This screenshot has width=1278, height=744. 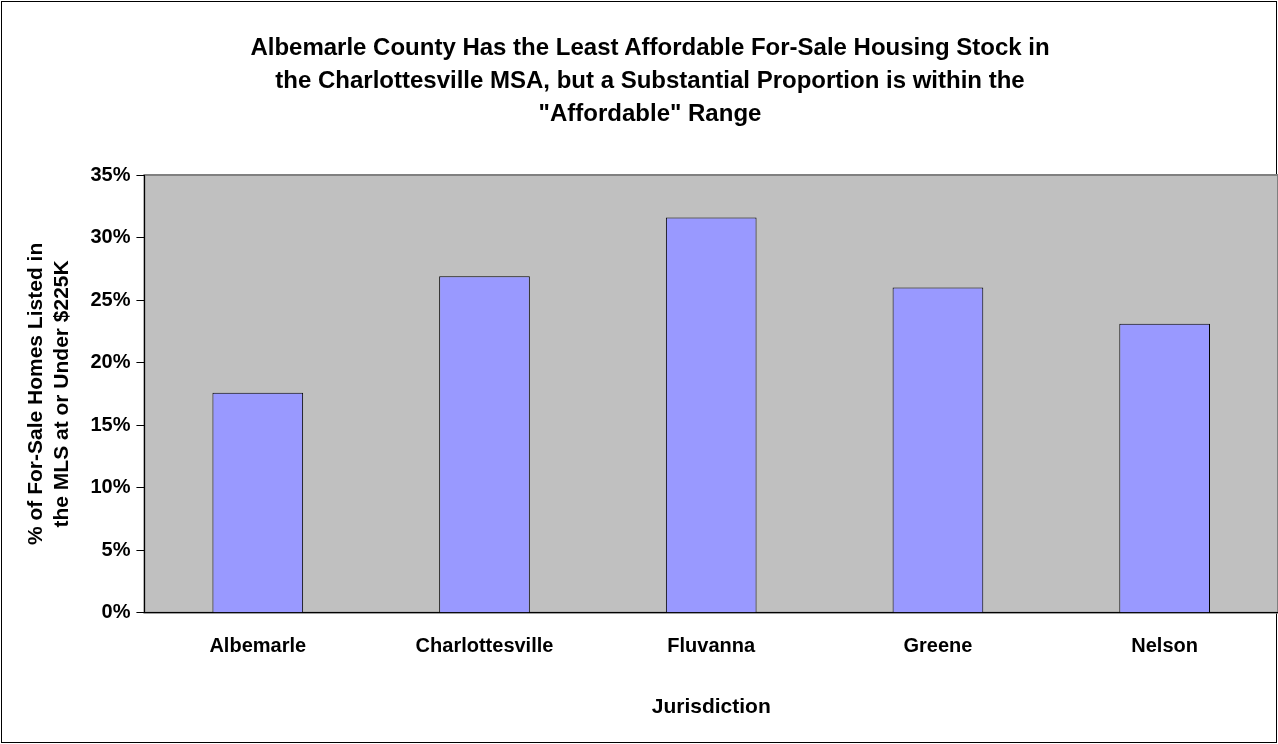 What do you see at coordinates (1164, 645) in the screenshot?
I see `x-tick-label: Nelson` at bounding box center [1164, 645].